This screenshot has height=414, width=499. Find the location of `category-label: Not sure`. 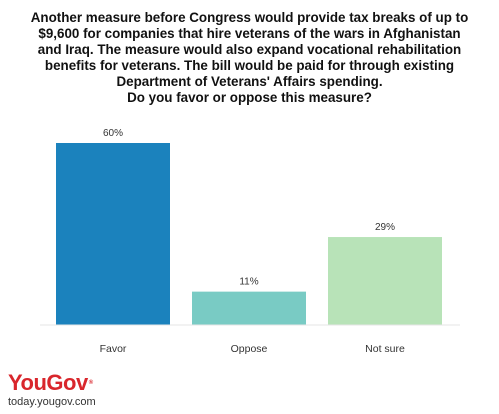

category-label: Not sure is located at coordinates (385, 349).